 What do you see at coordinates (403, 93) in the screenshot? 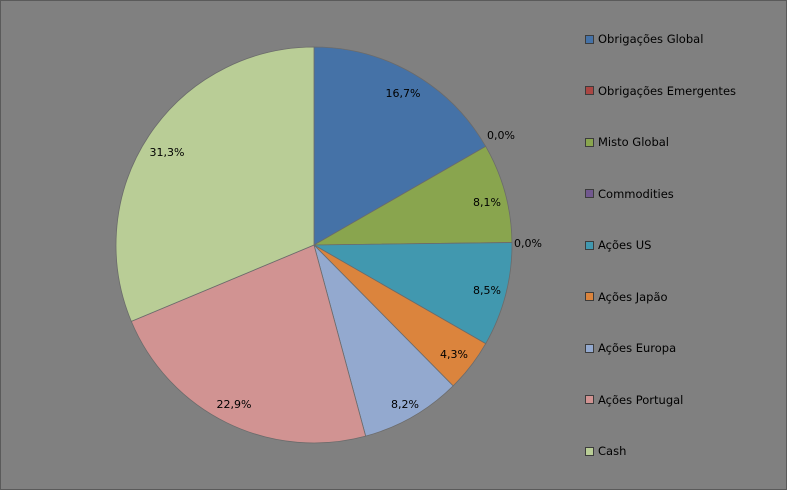
I see `slice-data-label: 16,7%` at bounding box center [403, 93].